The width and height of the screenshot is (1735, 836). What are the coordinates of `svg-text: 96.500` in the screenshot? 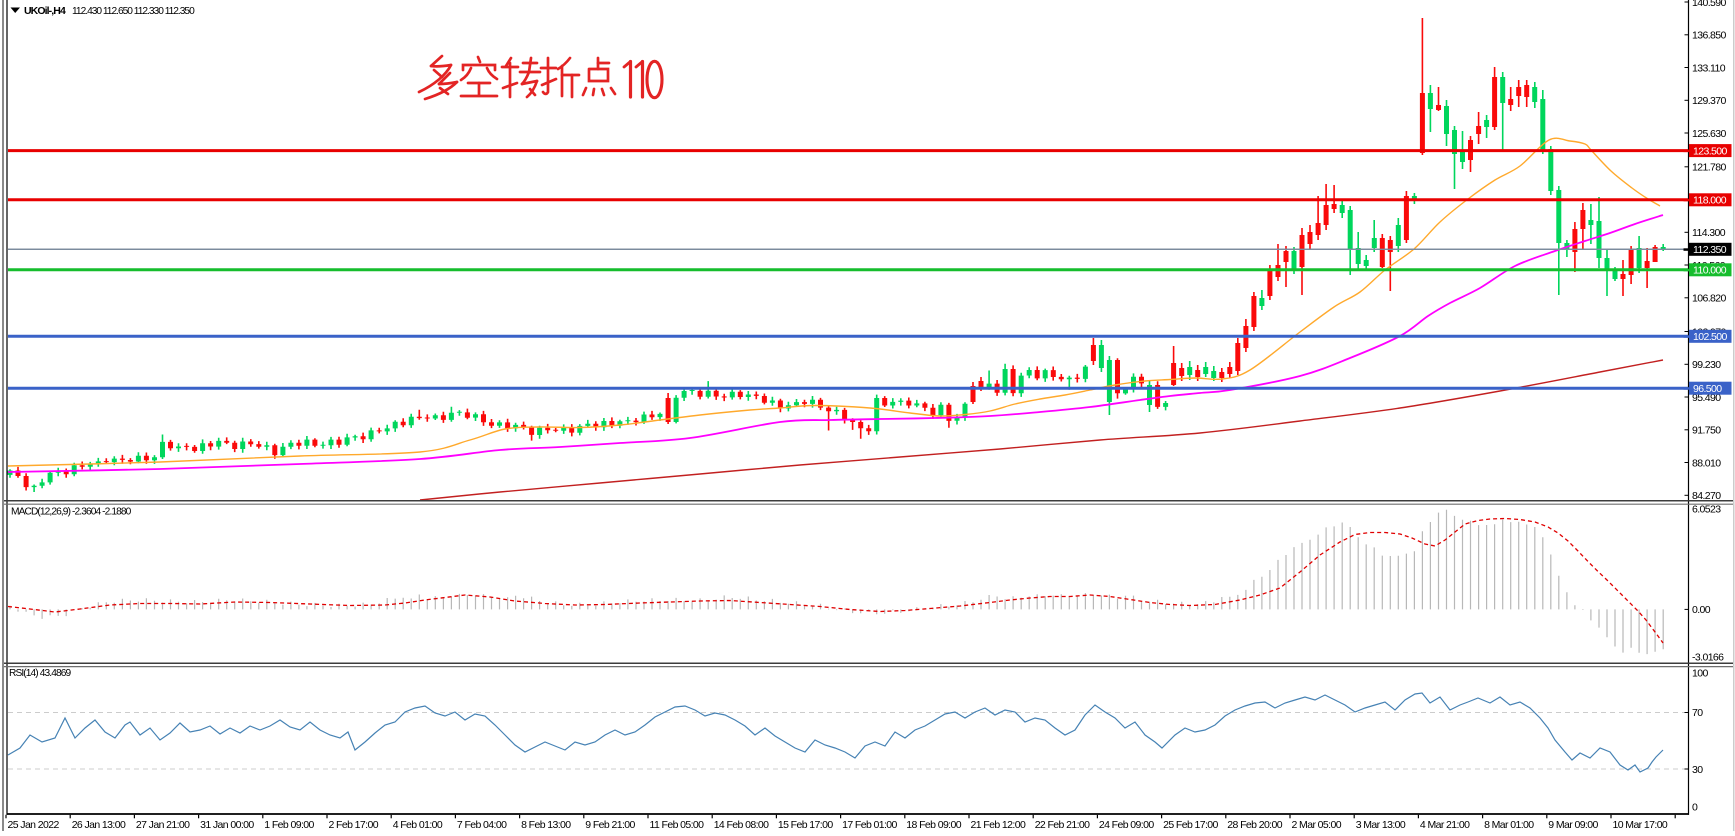 It's located at (1707, 389).